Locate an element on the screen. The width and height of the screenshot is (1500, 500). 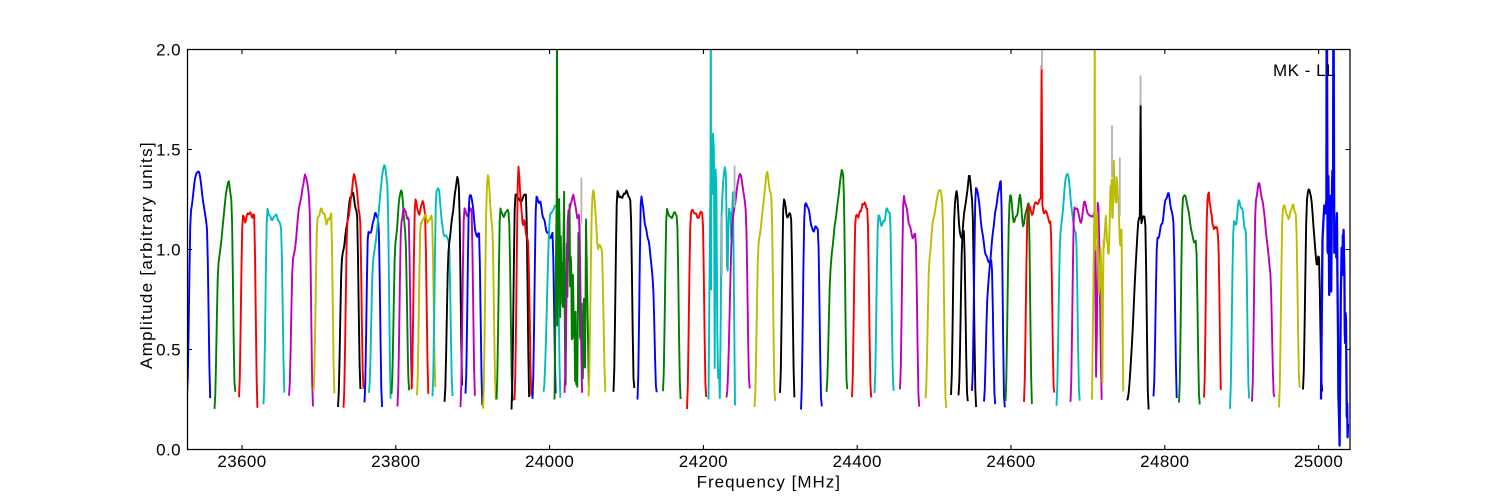
svg-text: 0.0 is located at coordinates (168, 449).